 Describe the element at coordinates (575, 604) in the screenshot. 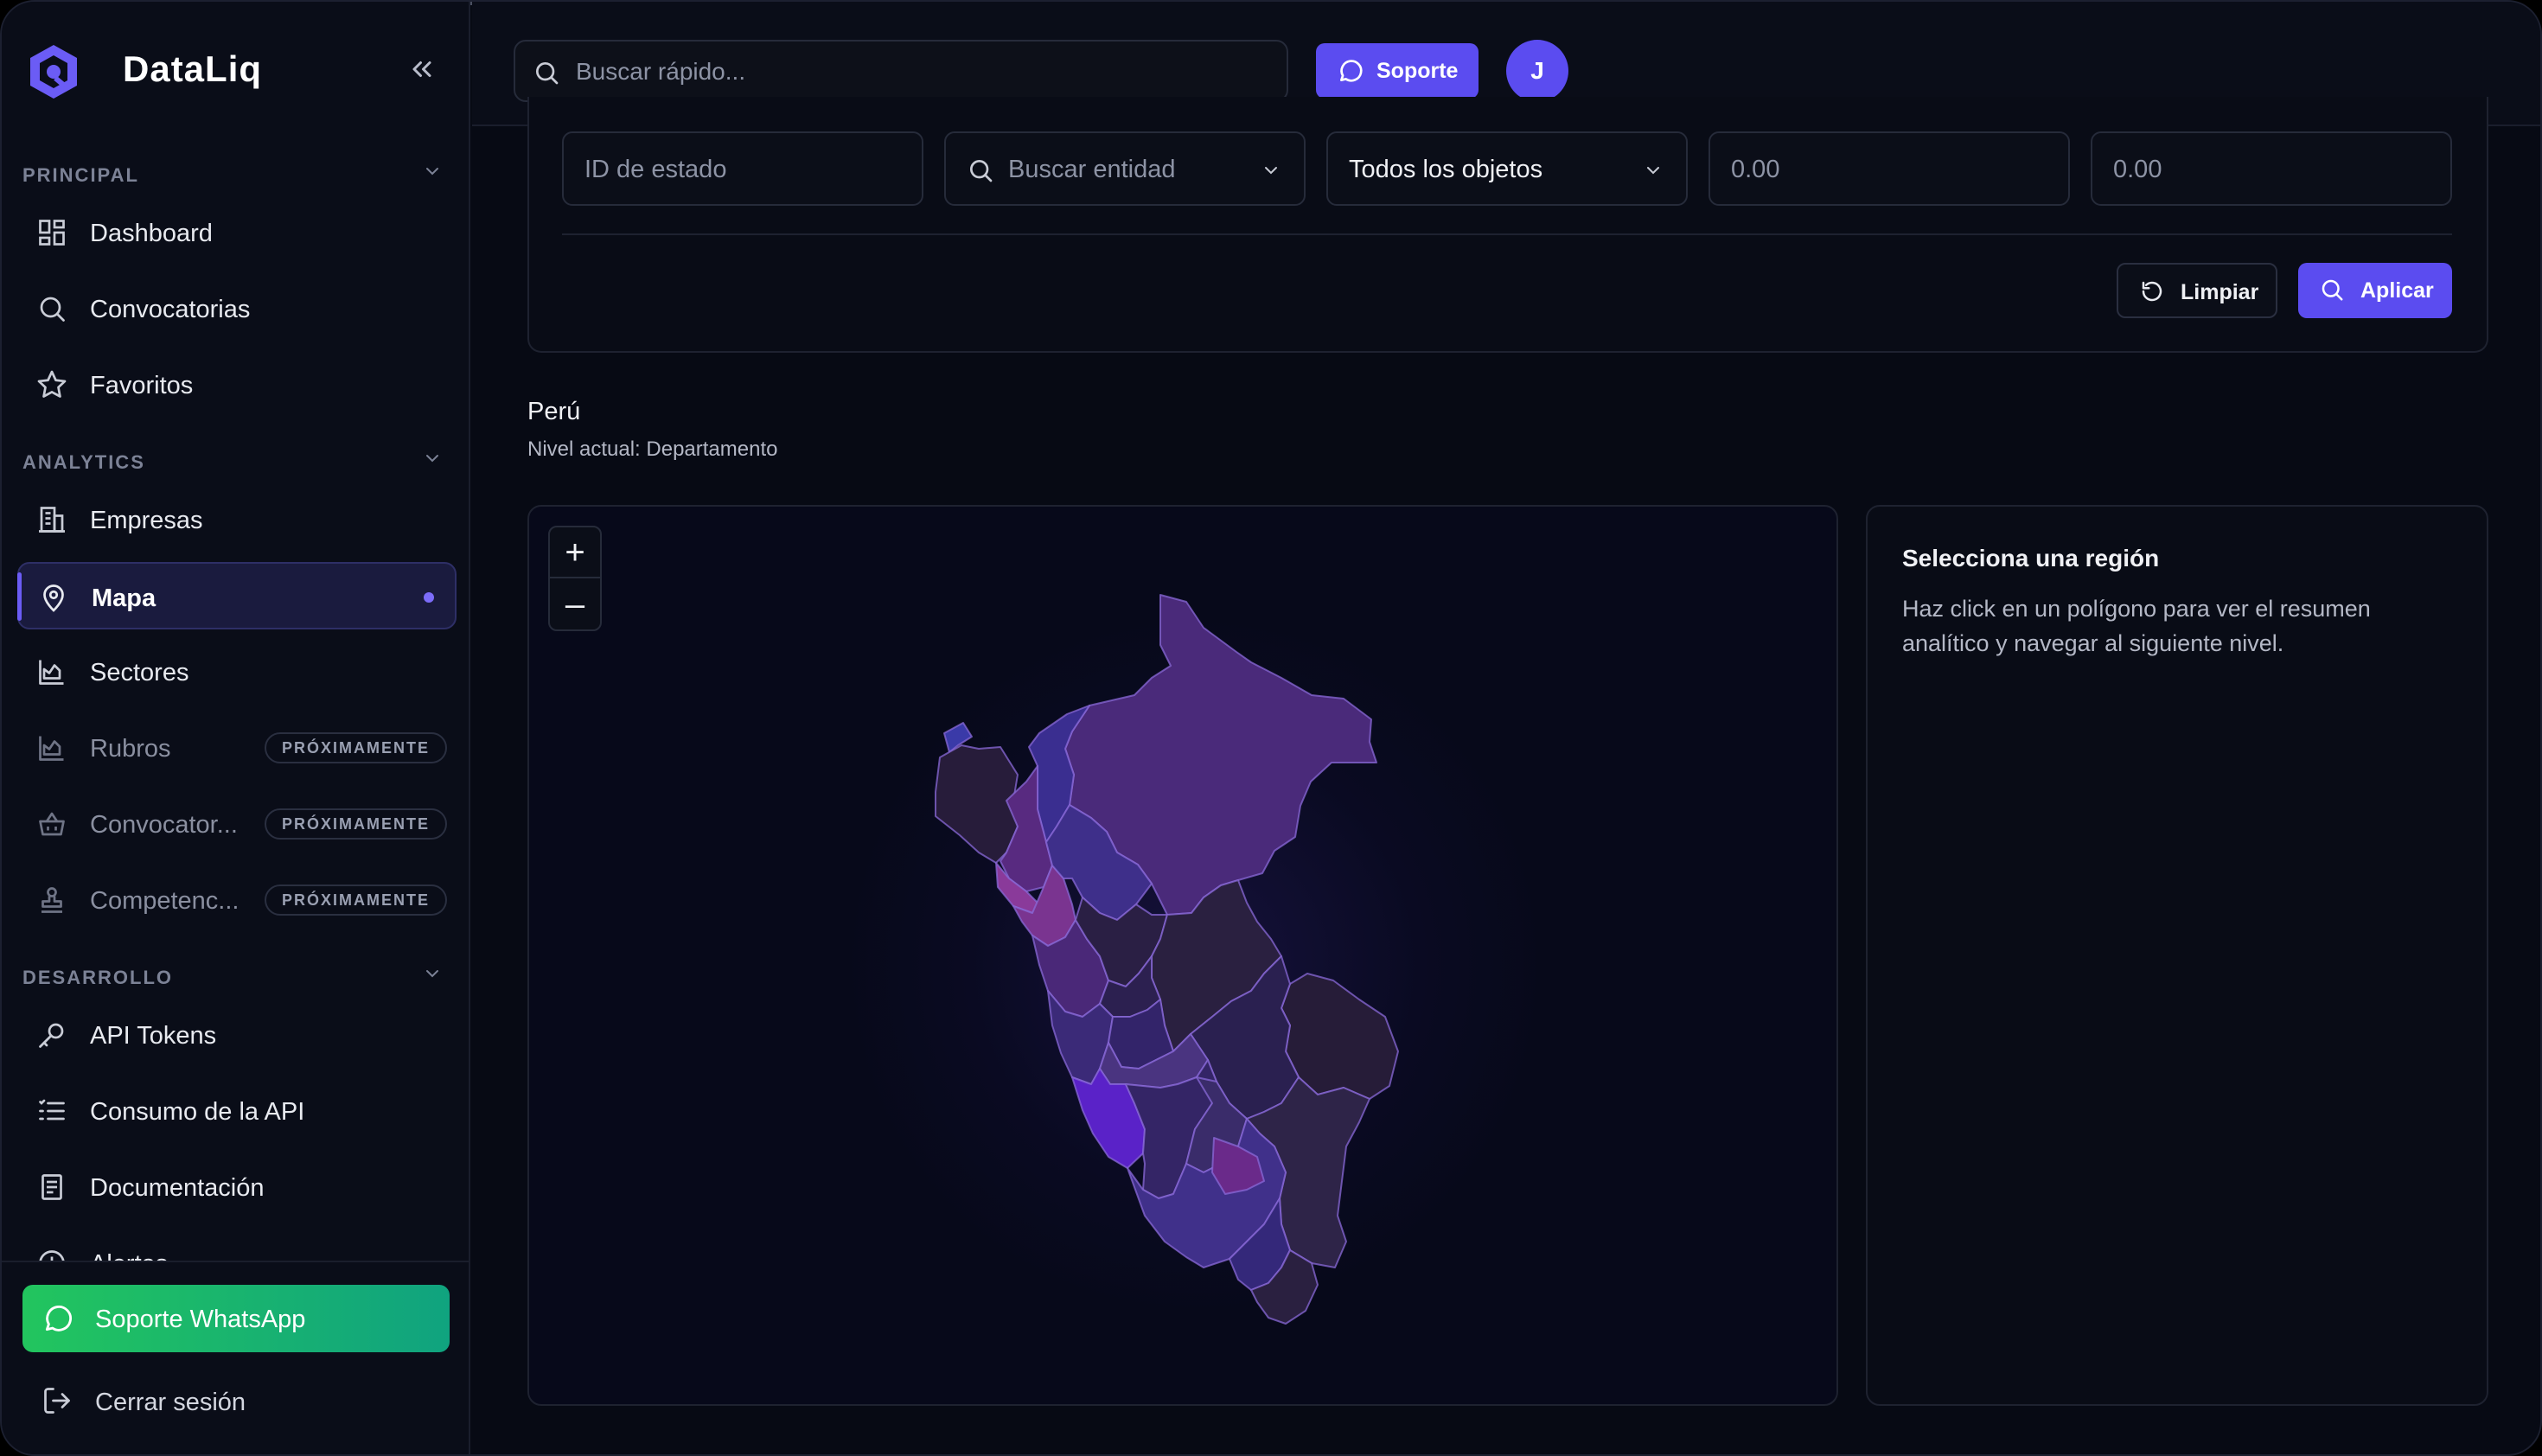

I see `zoom-out-button: –` at that location.